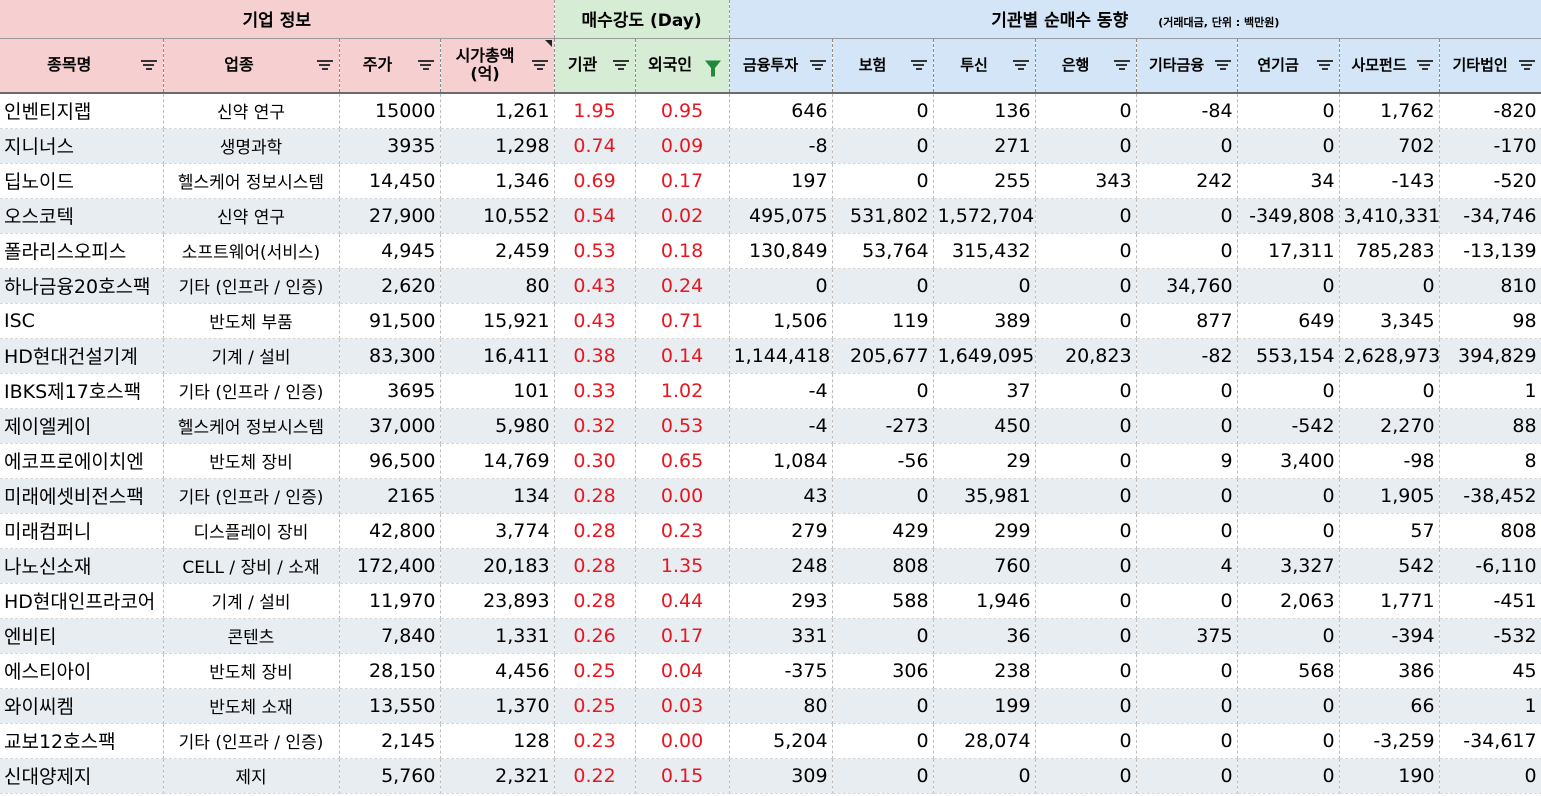 The width and height of the screenshot is (1541, 796). What do you see at coordinates (595, 111) in the screenshot?
I see `cell-institution: 1.95` at bounding box center [595, 111].